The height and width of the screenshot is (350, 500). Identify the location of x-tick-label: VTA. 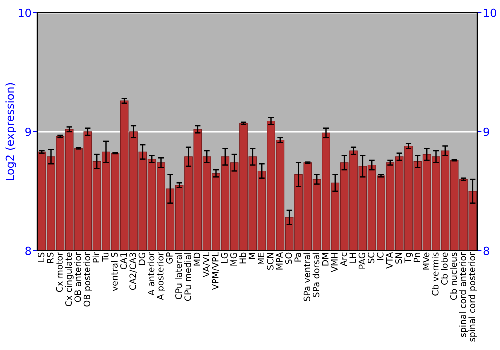
(389, 260).